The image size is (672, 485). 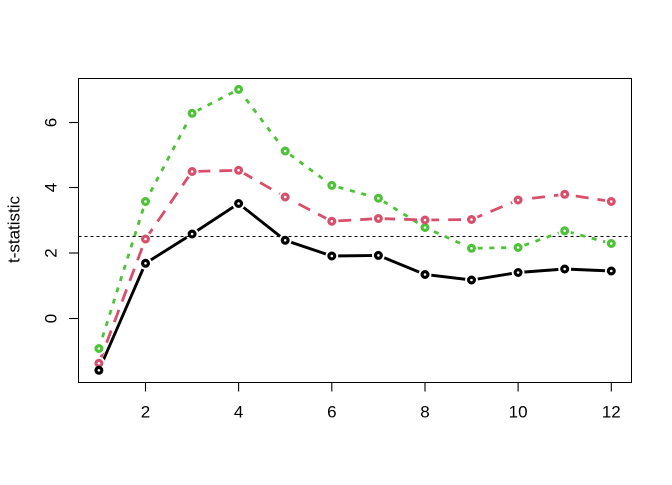 What do you see at coordinates (51, 318) in the screenshot?
I see `svg-text: 0` at bounding box center [51, 318].